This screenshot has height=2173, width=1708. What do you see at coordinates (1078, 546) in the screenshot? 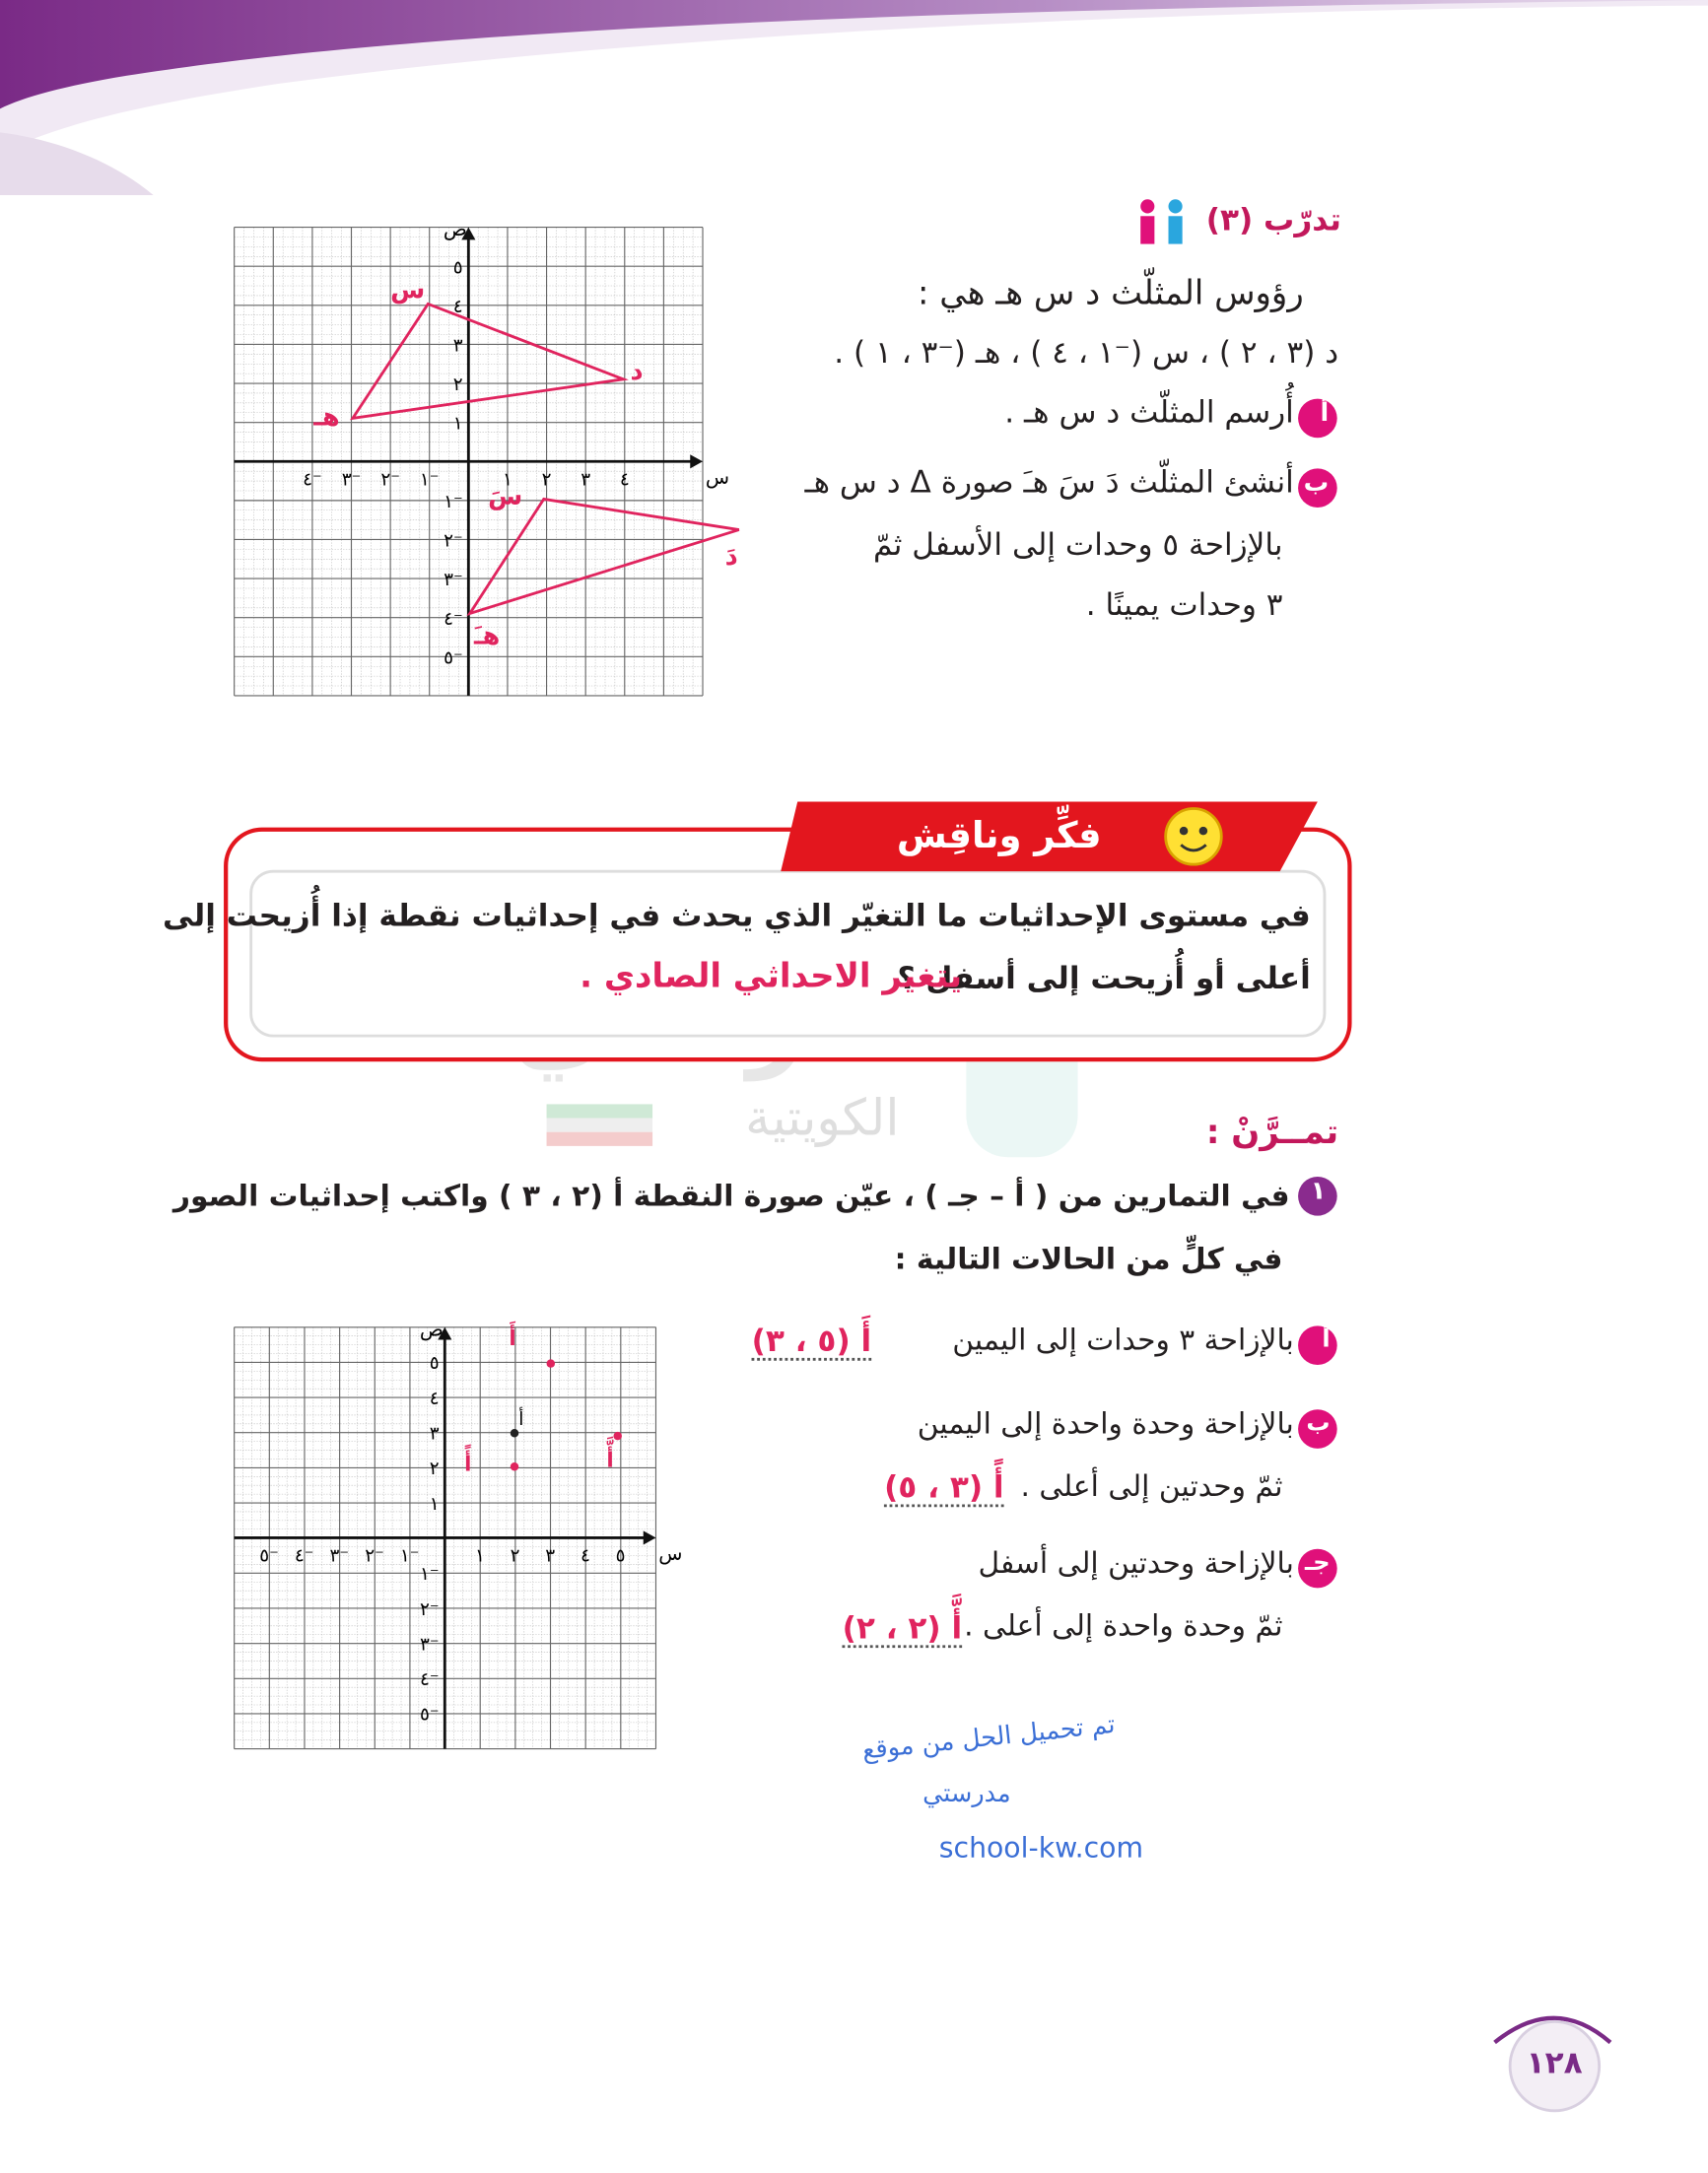
I see `item-line: بالإزاحة ٥ وحدات إلى الأسفل ثمّ` at bounding box center [1078, 546].